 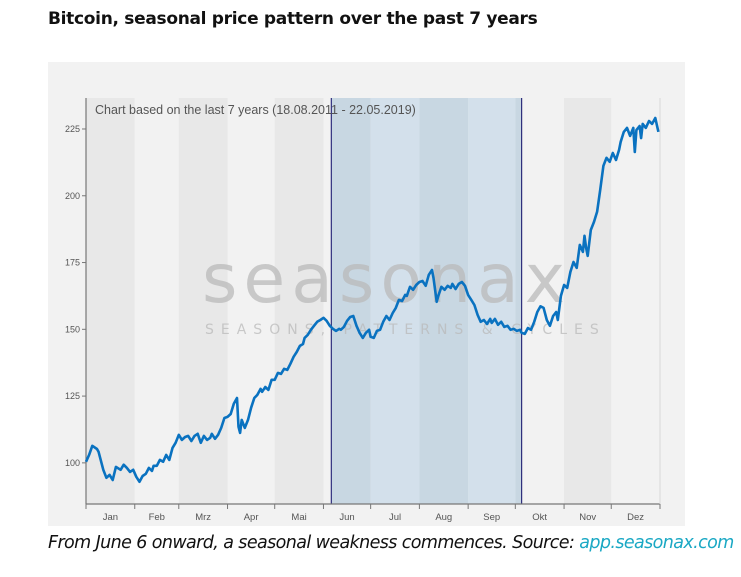 I want to click on month-band-okt, so click(x=540, y=301).